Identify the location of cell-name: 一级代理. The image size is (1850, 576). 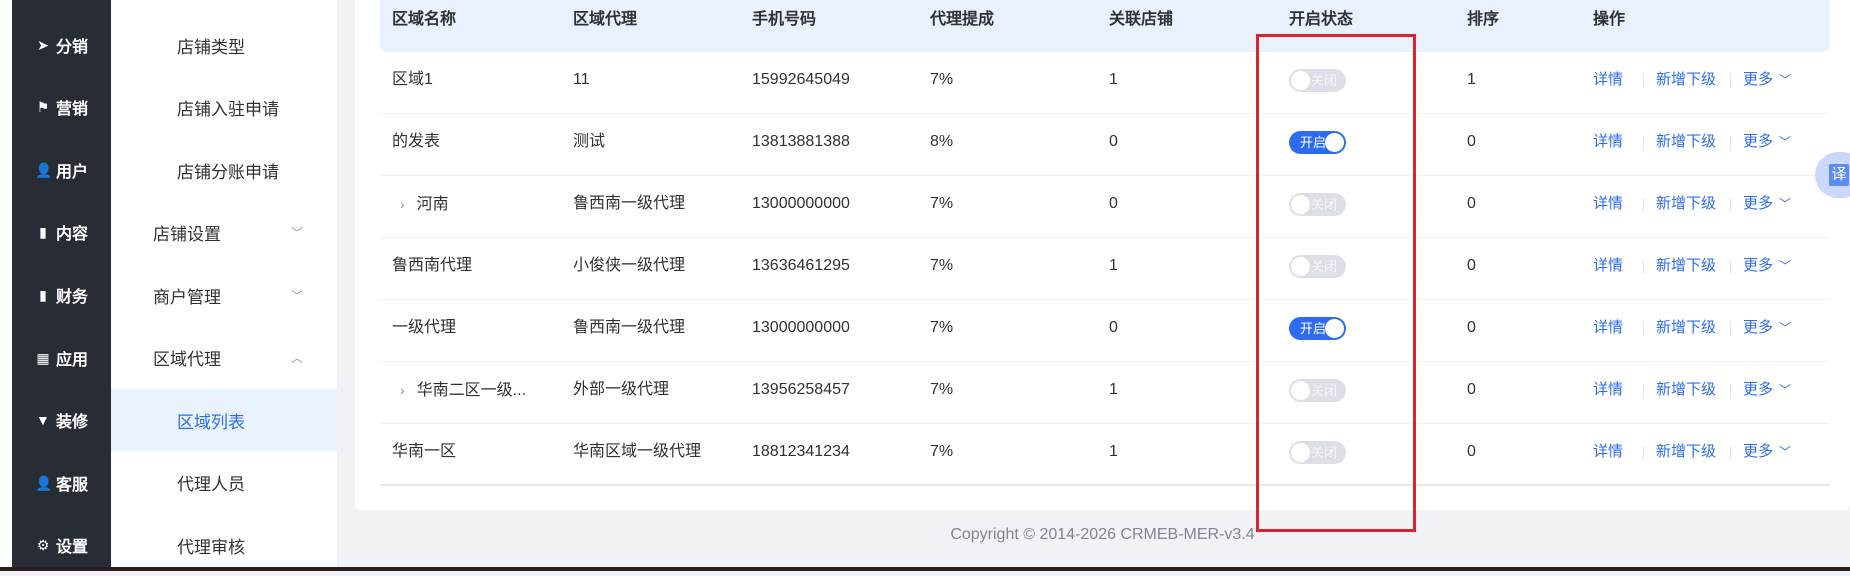
(424, 331).